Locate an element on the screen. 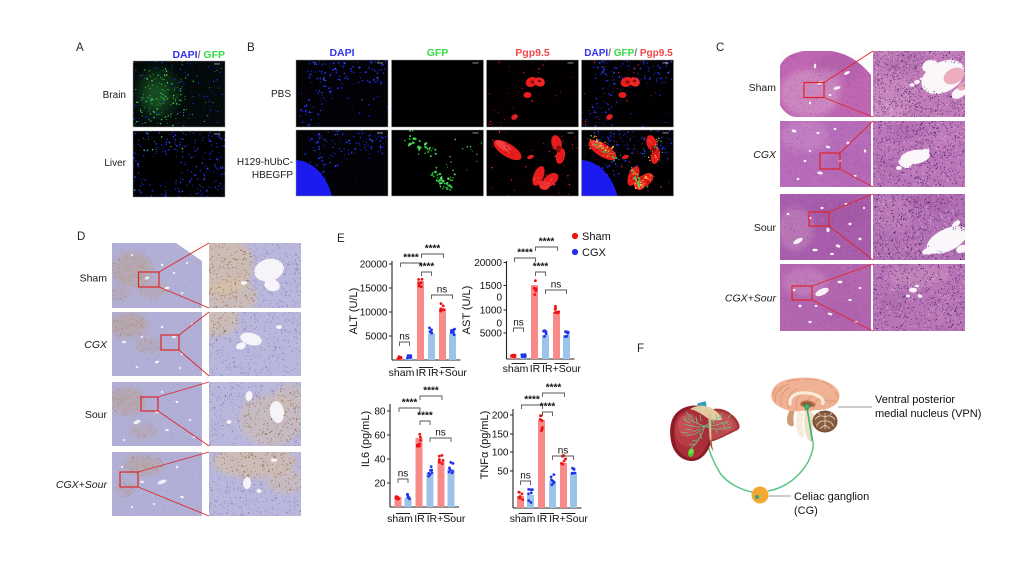 This screenshot has width=1024, height=565. svg-text: Brain is located at coordinates (114, 95).